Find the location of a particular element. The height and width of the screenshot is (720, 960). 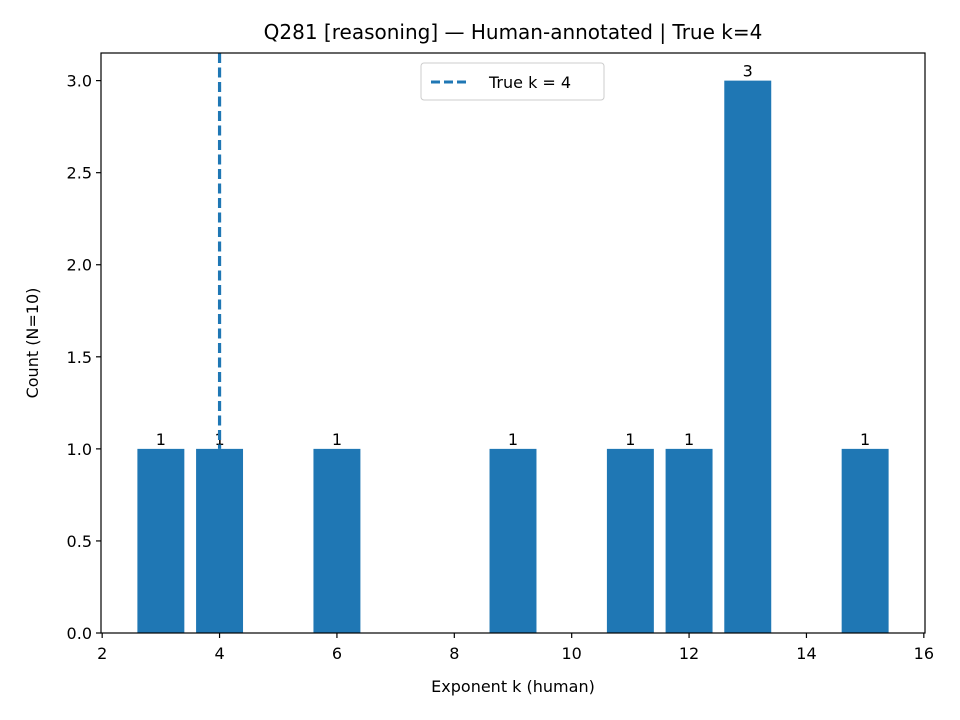

x-tick-label: 4 is located at coordinates (219, 653).